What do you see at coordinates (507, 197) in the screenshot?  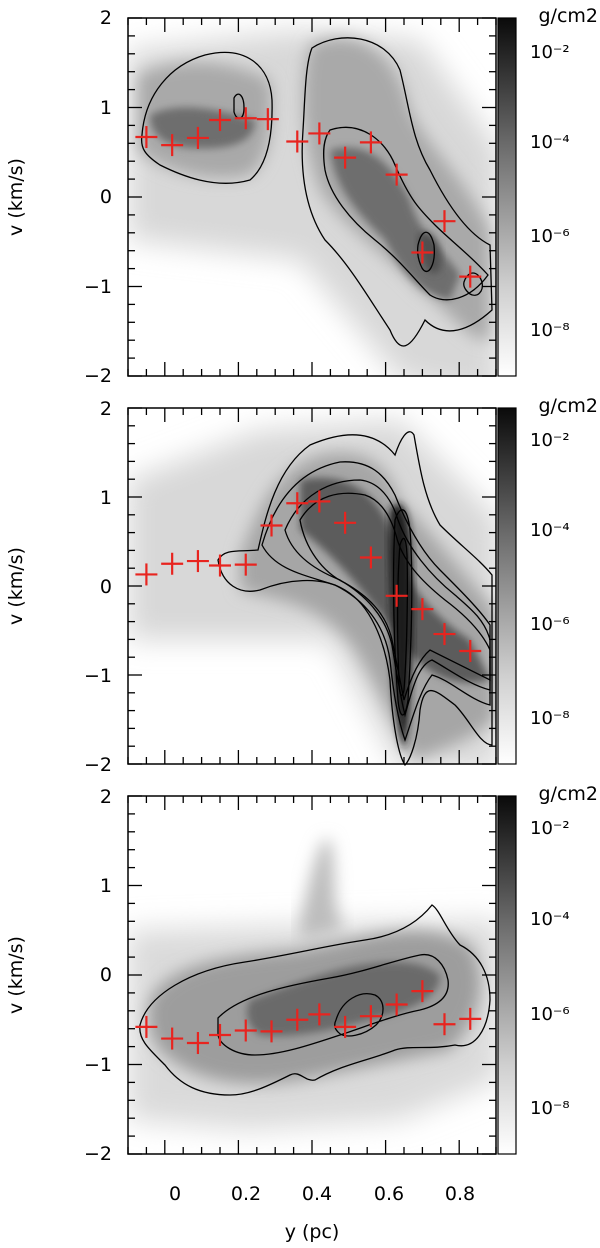 I see `colorbar-top` at bounding box center [507, 197].